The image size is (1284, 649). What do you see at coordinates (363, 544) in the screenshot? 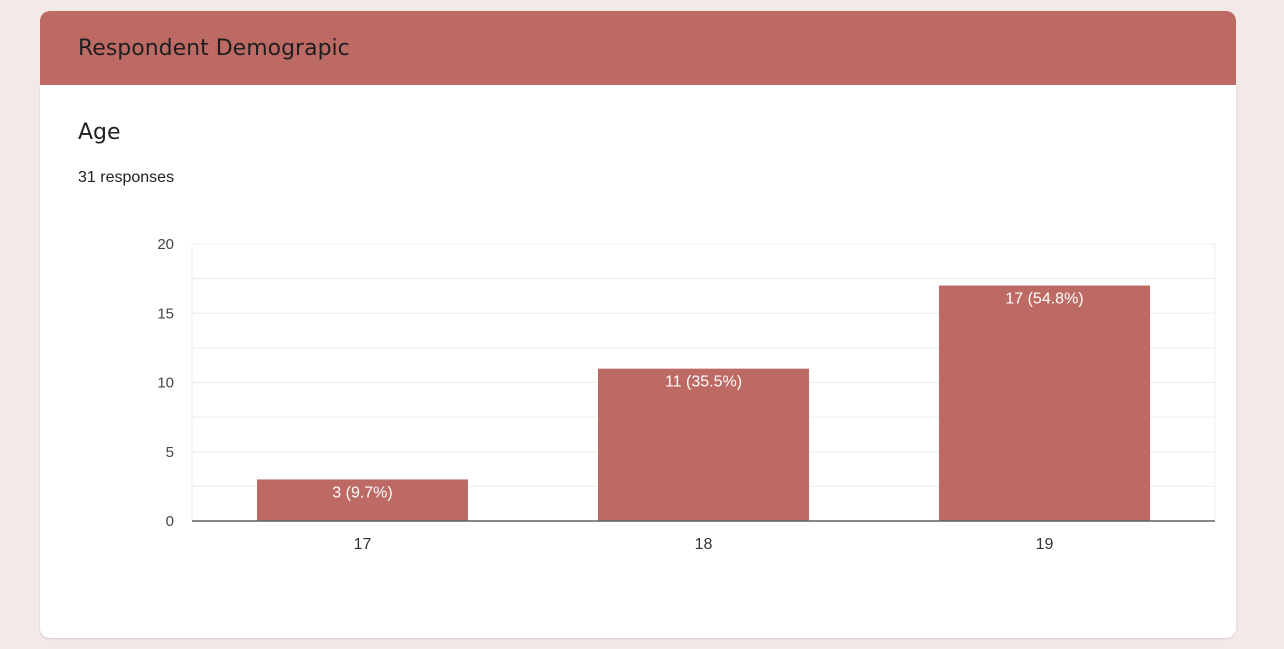
I see `x-tick-label: 17` at bounding box center [363, 544].